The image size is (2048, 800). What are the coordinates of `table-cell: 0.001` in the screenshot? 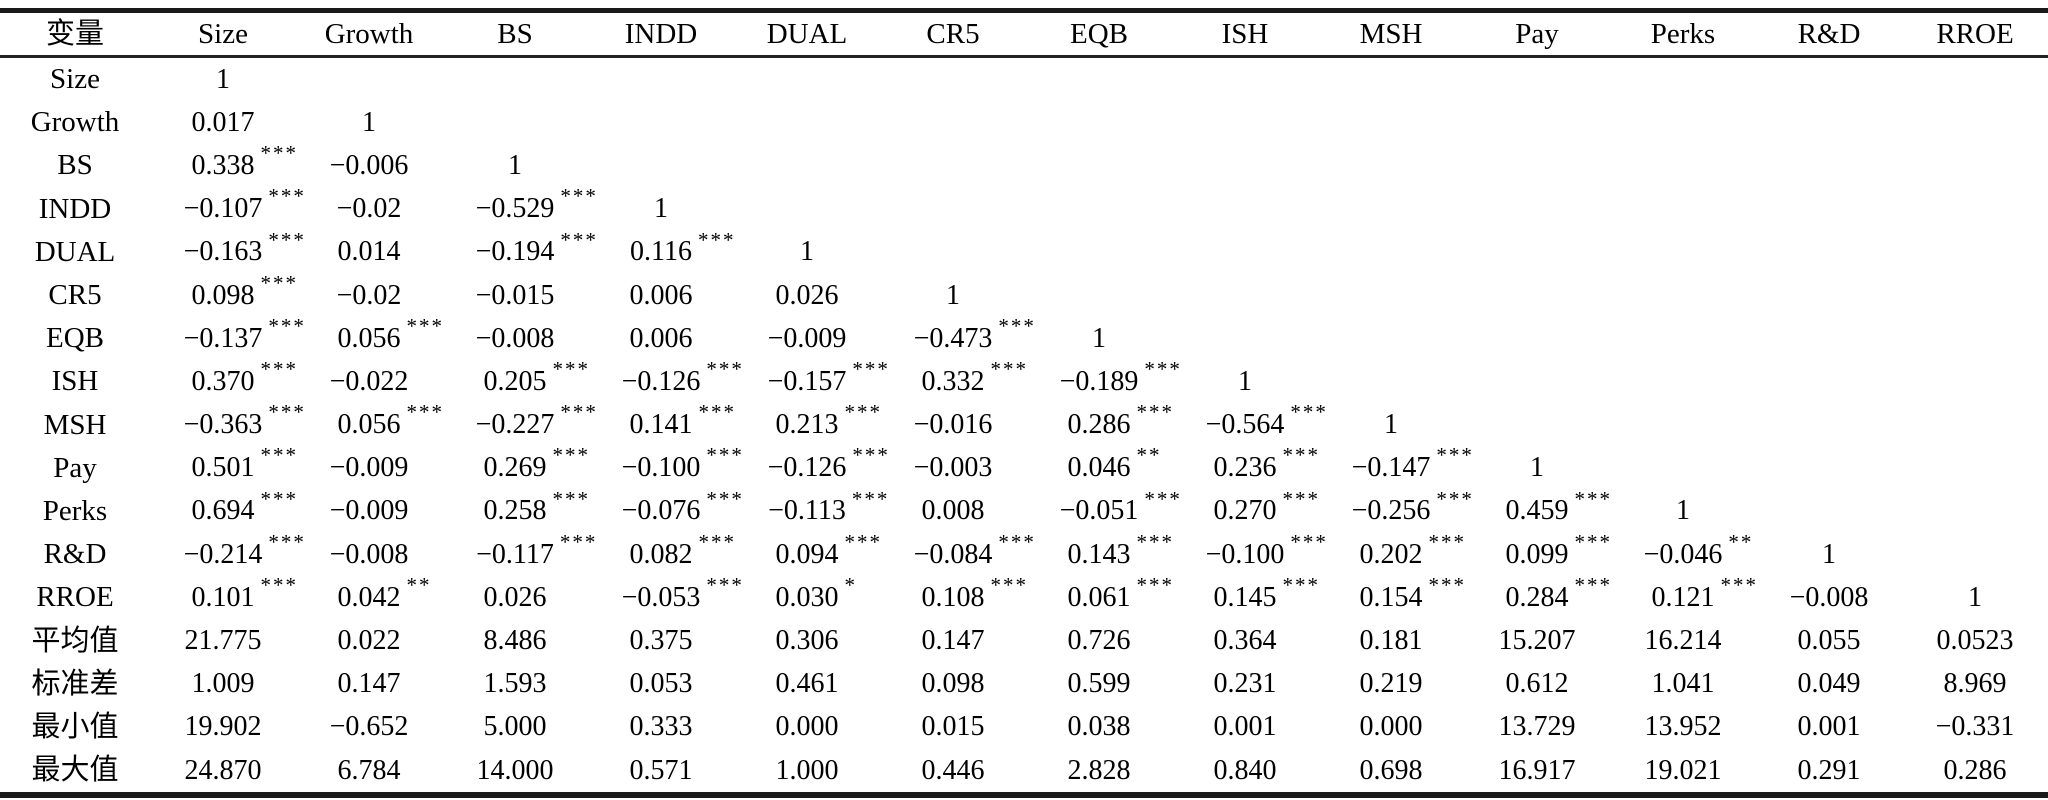 It's located at (1245, 727).